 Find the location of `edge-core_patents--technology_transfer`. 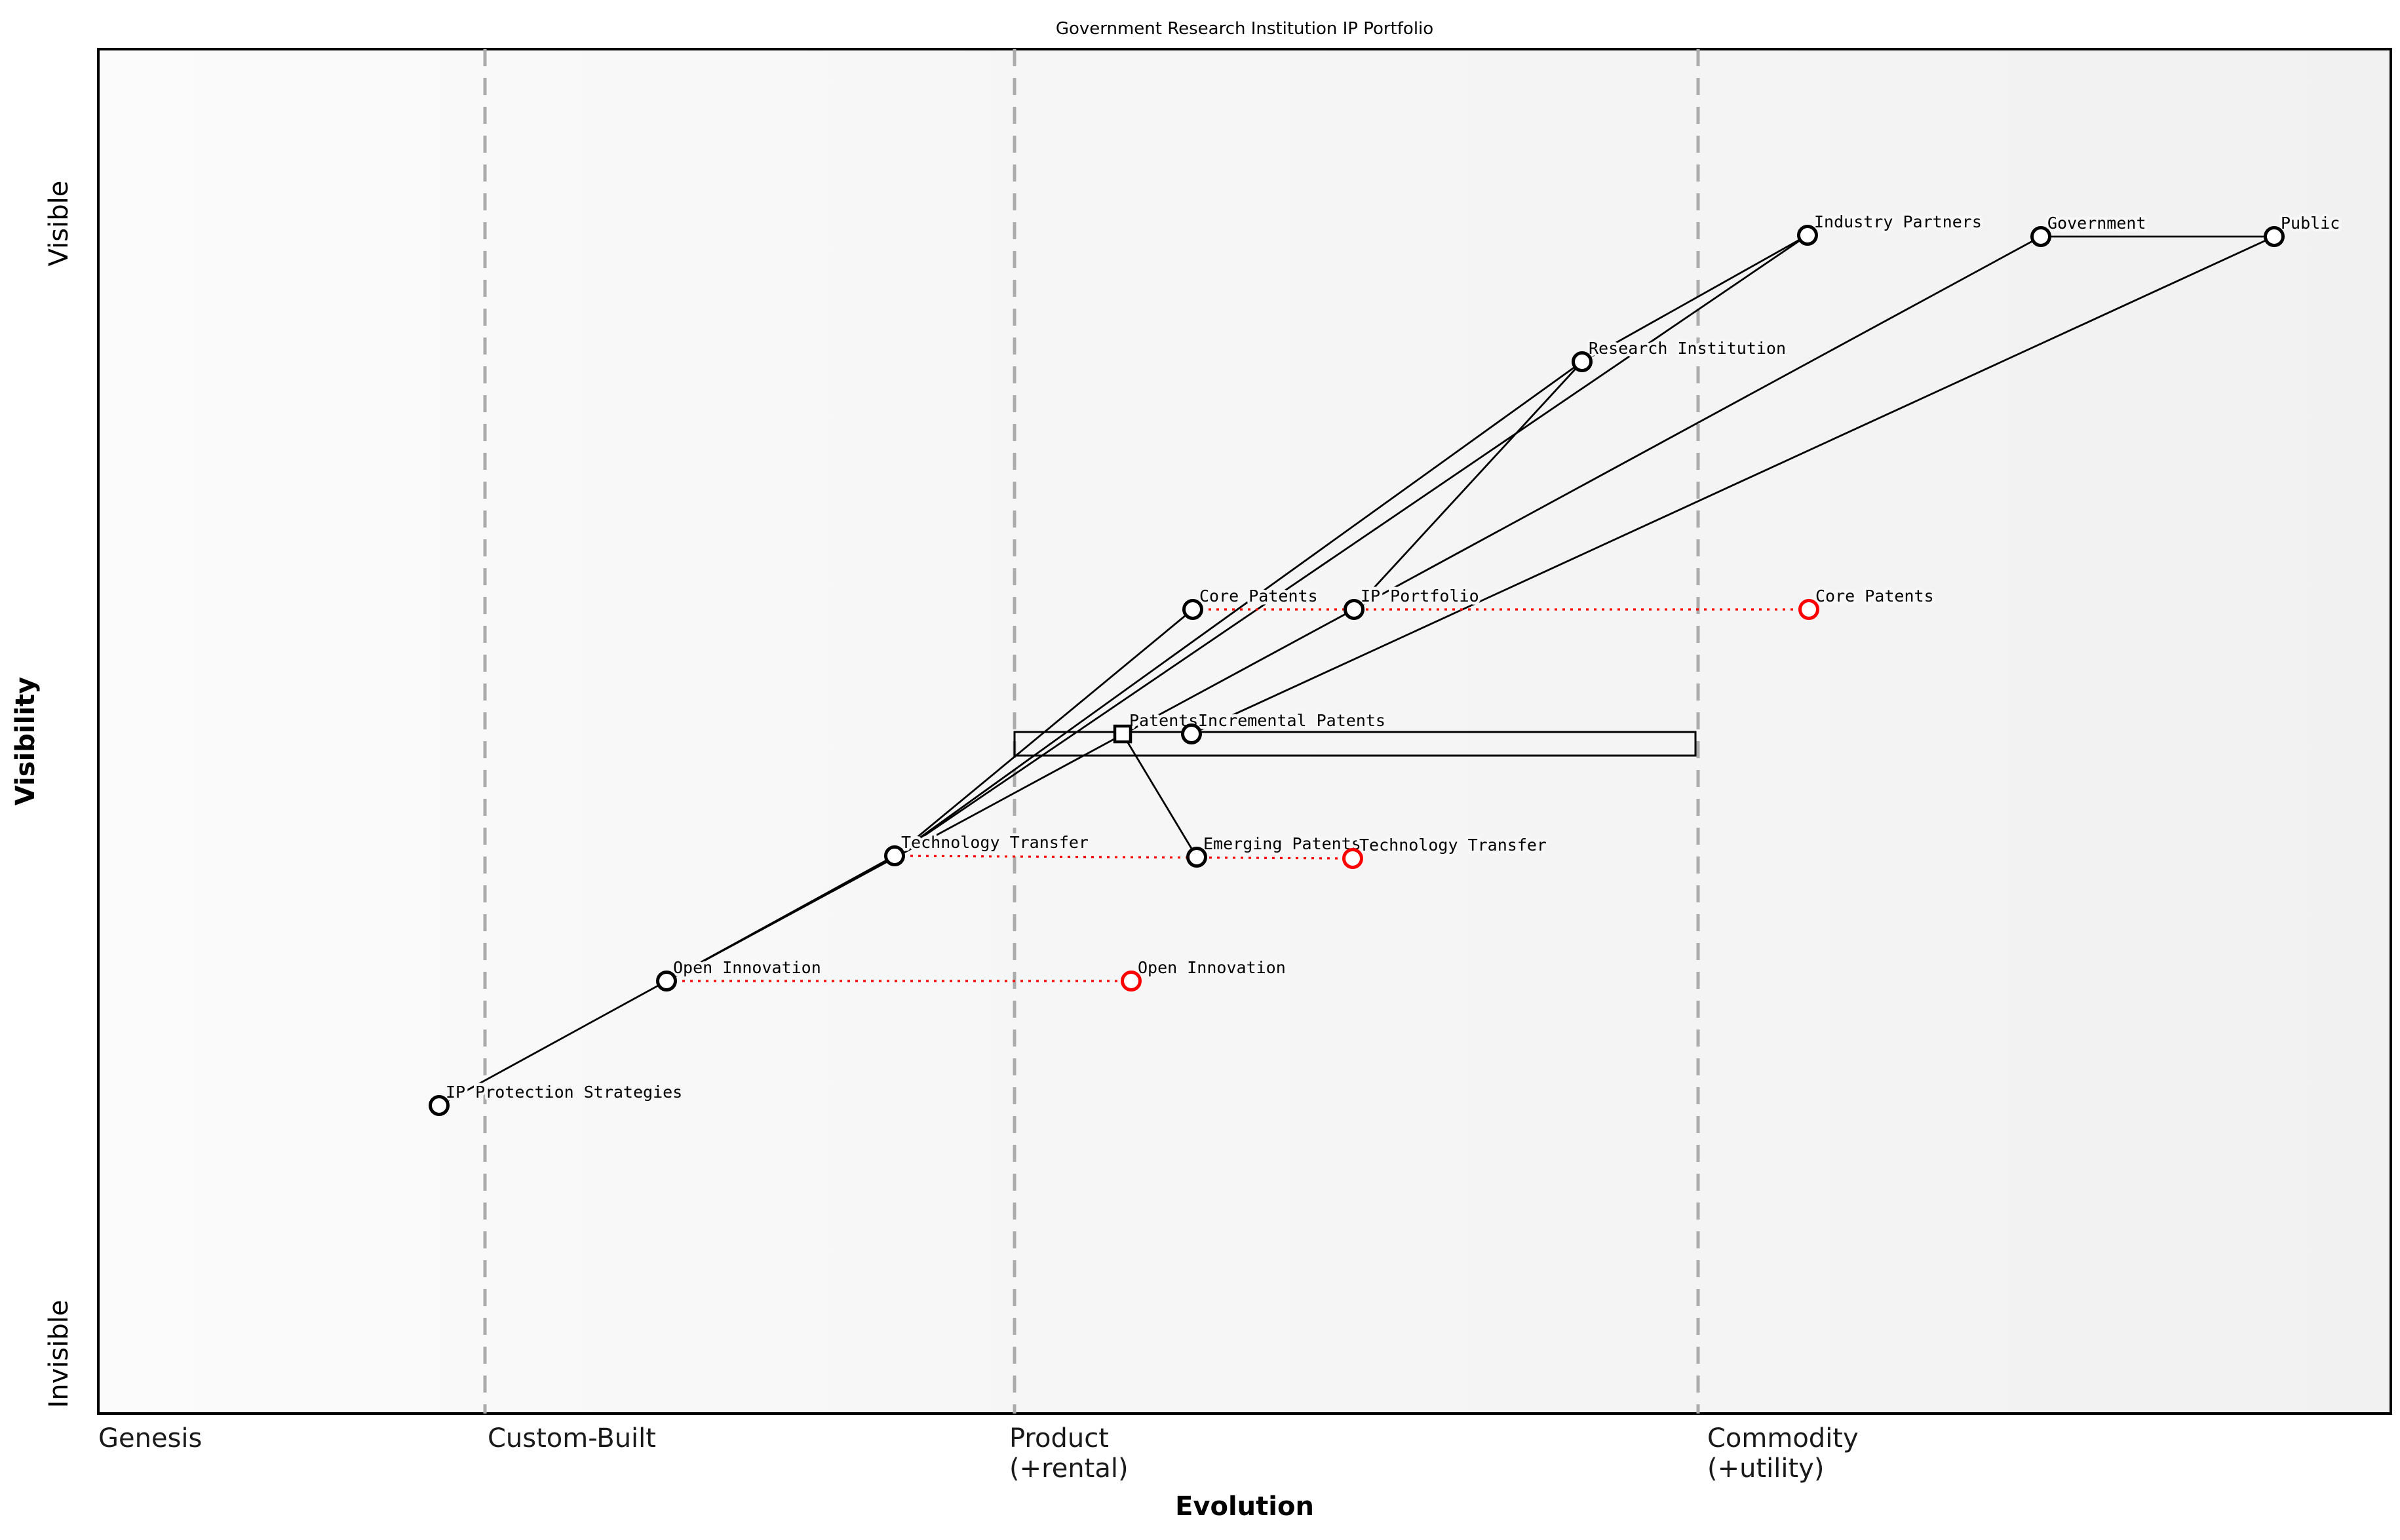

edge-core_patents--technology_transfer is located at coordinates (1043, 732).